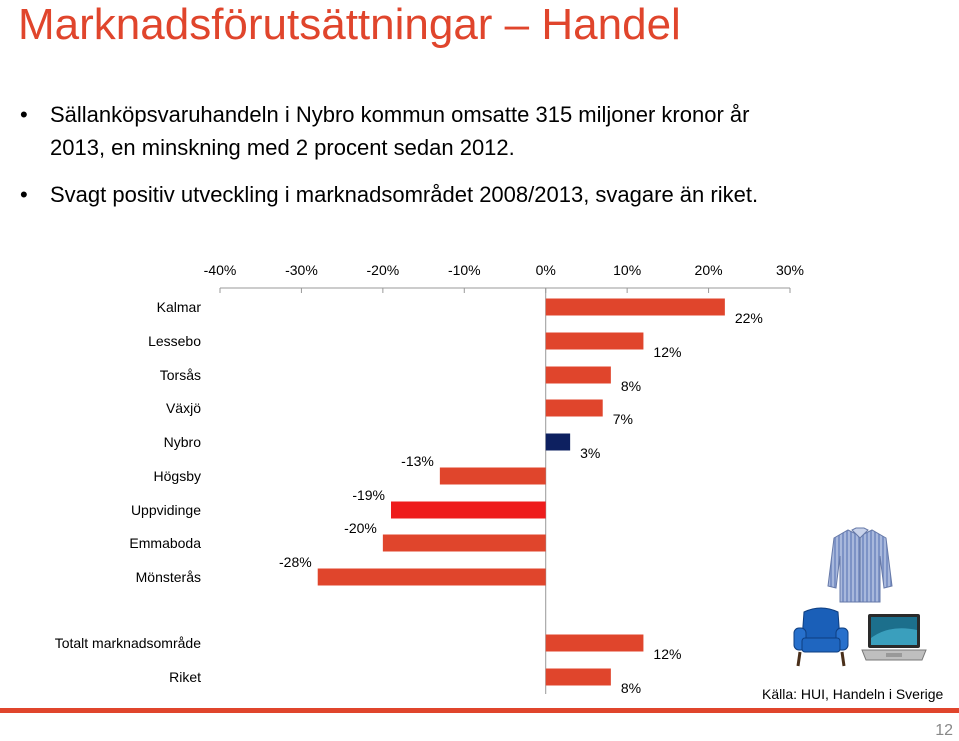  I want to click on shirt-photo, so click(860, 565).